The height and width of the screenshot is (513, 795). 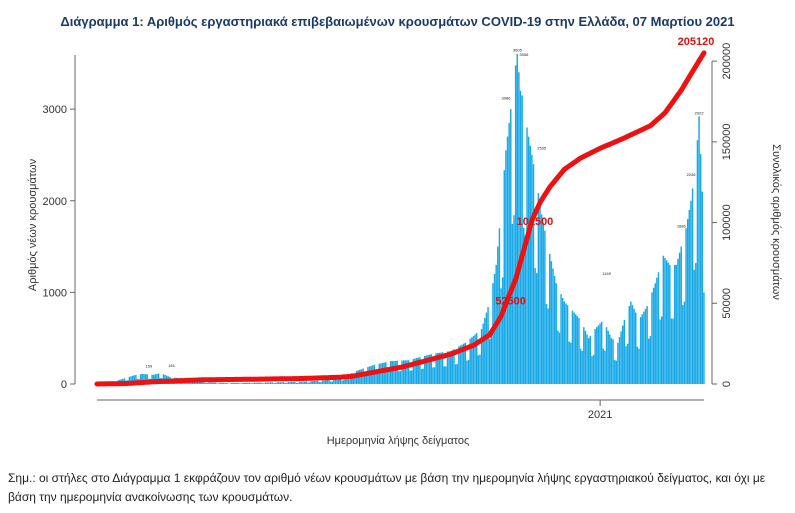 I want to click on right-tick-label: 100000, so click(x=727, y=222).